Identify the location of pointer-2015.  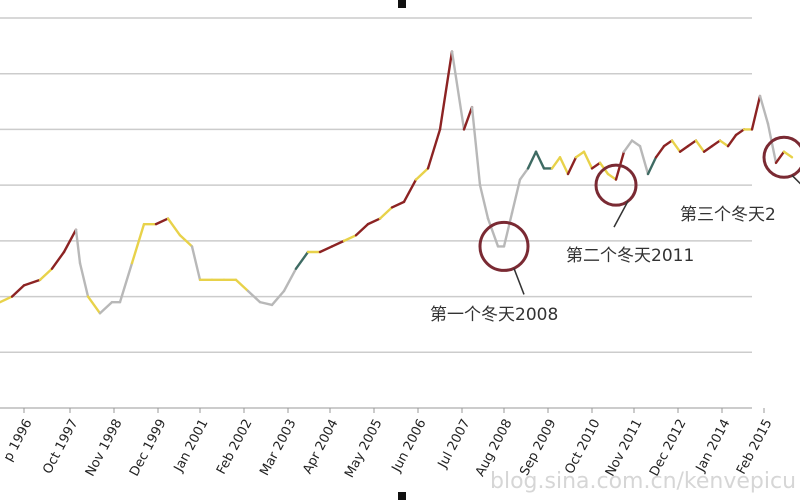
(795, 179).